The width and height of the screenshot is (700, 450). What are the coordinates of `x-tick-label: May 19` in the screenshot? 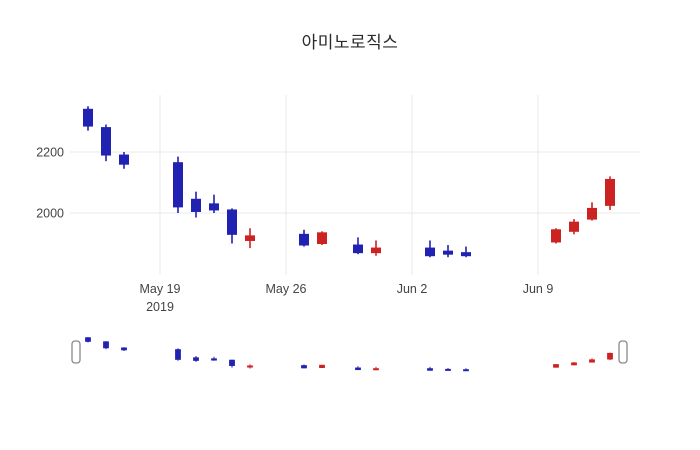 It's located at (160, 289).